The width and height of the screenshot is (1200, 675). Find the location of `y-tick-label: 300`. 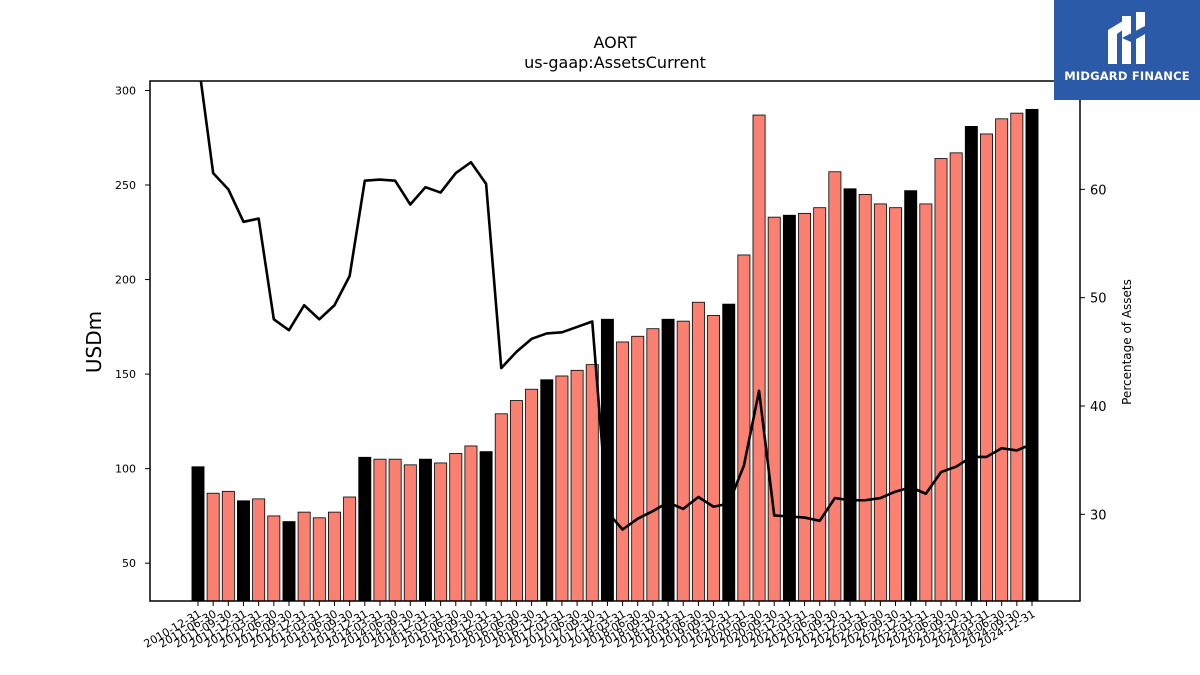

y-tick-label: 300 is located at coordinates (125, 90).